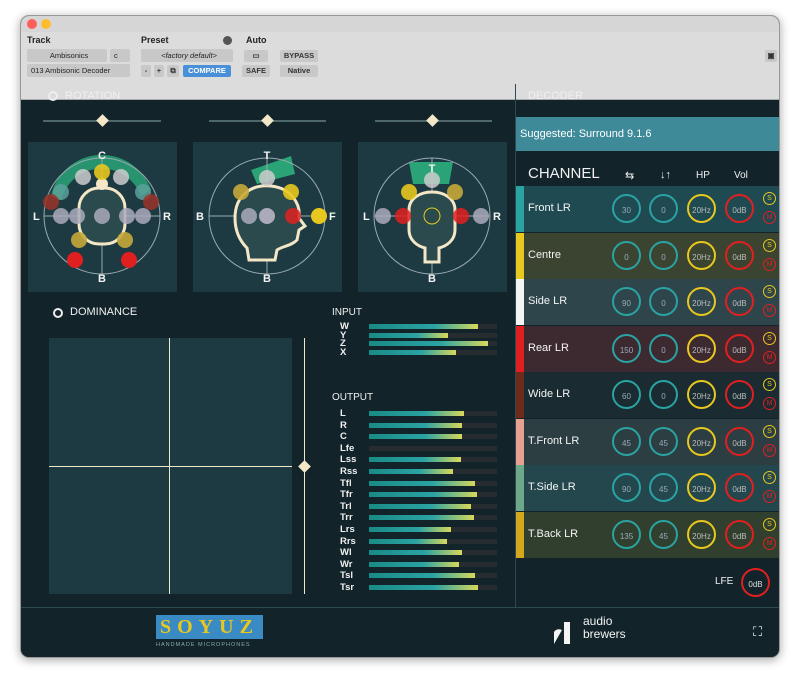 The height and width of the screenshot is (681, 800). What do you see at coordinates (647, 302) in the screenshot?
I see `channel-row: Side LR 90 0 20Hz 0dB S M` at bounding box center [647, 302].